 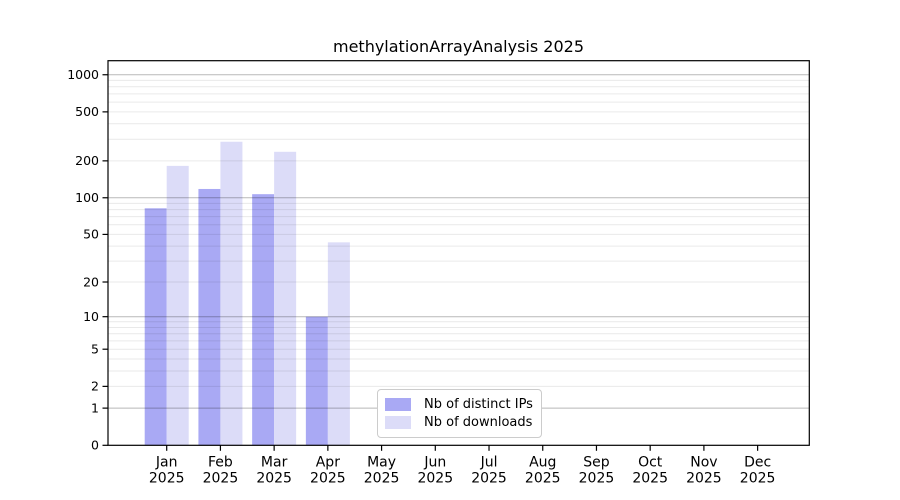 I want to click on x-tick-label-month-nov: Nov, so click(x=703, y=462).